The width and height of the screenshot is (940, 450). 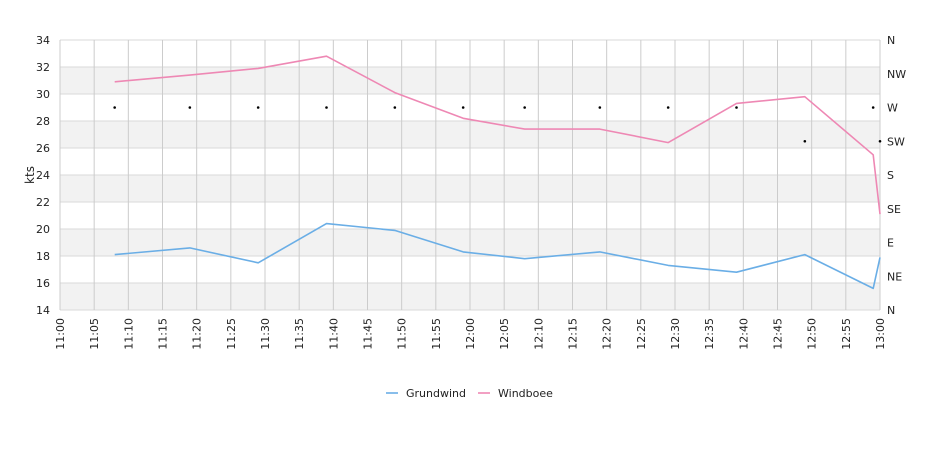 What do you see at coordinates (368, 334) in the screenshot?
I see `x-tick-label: 11:45` at bounding box center [368, 334].